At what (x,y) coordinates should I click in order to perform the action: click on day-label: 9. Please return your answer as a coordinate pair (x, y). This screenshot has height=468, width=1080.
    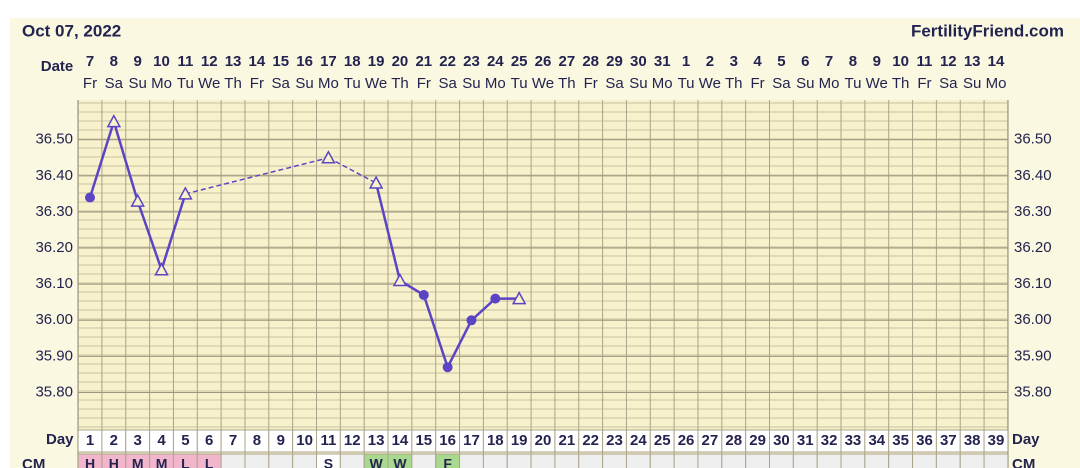
    Looking at the image, I should click on (281, 440).